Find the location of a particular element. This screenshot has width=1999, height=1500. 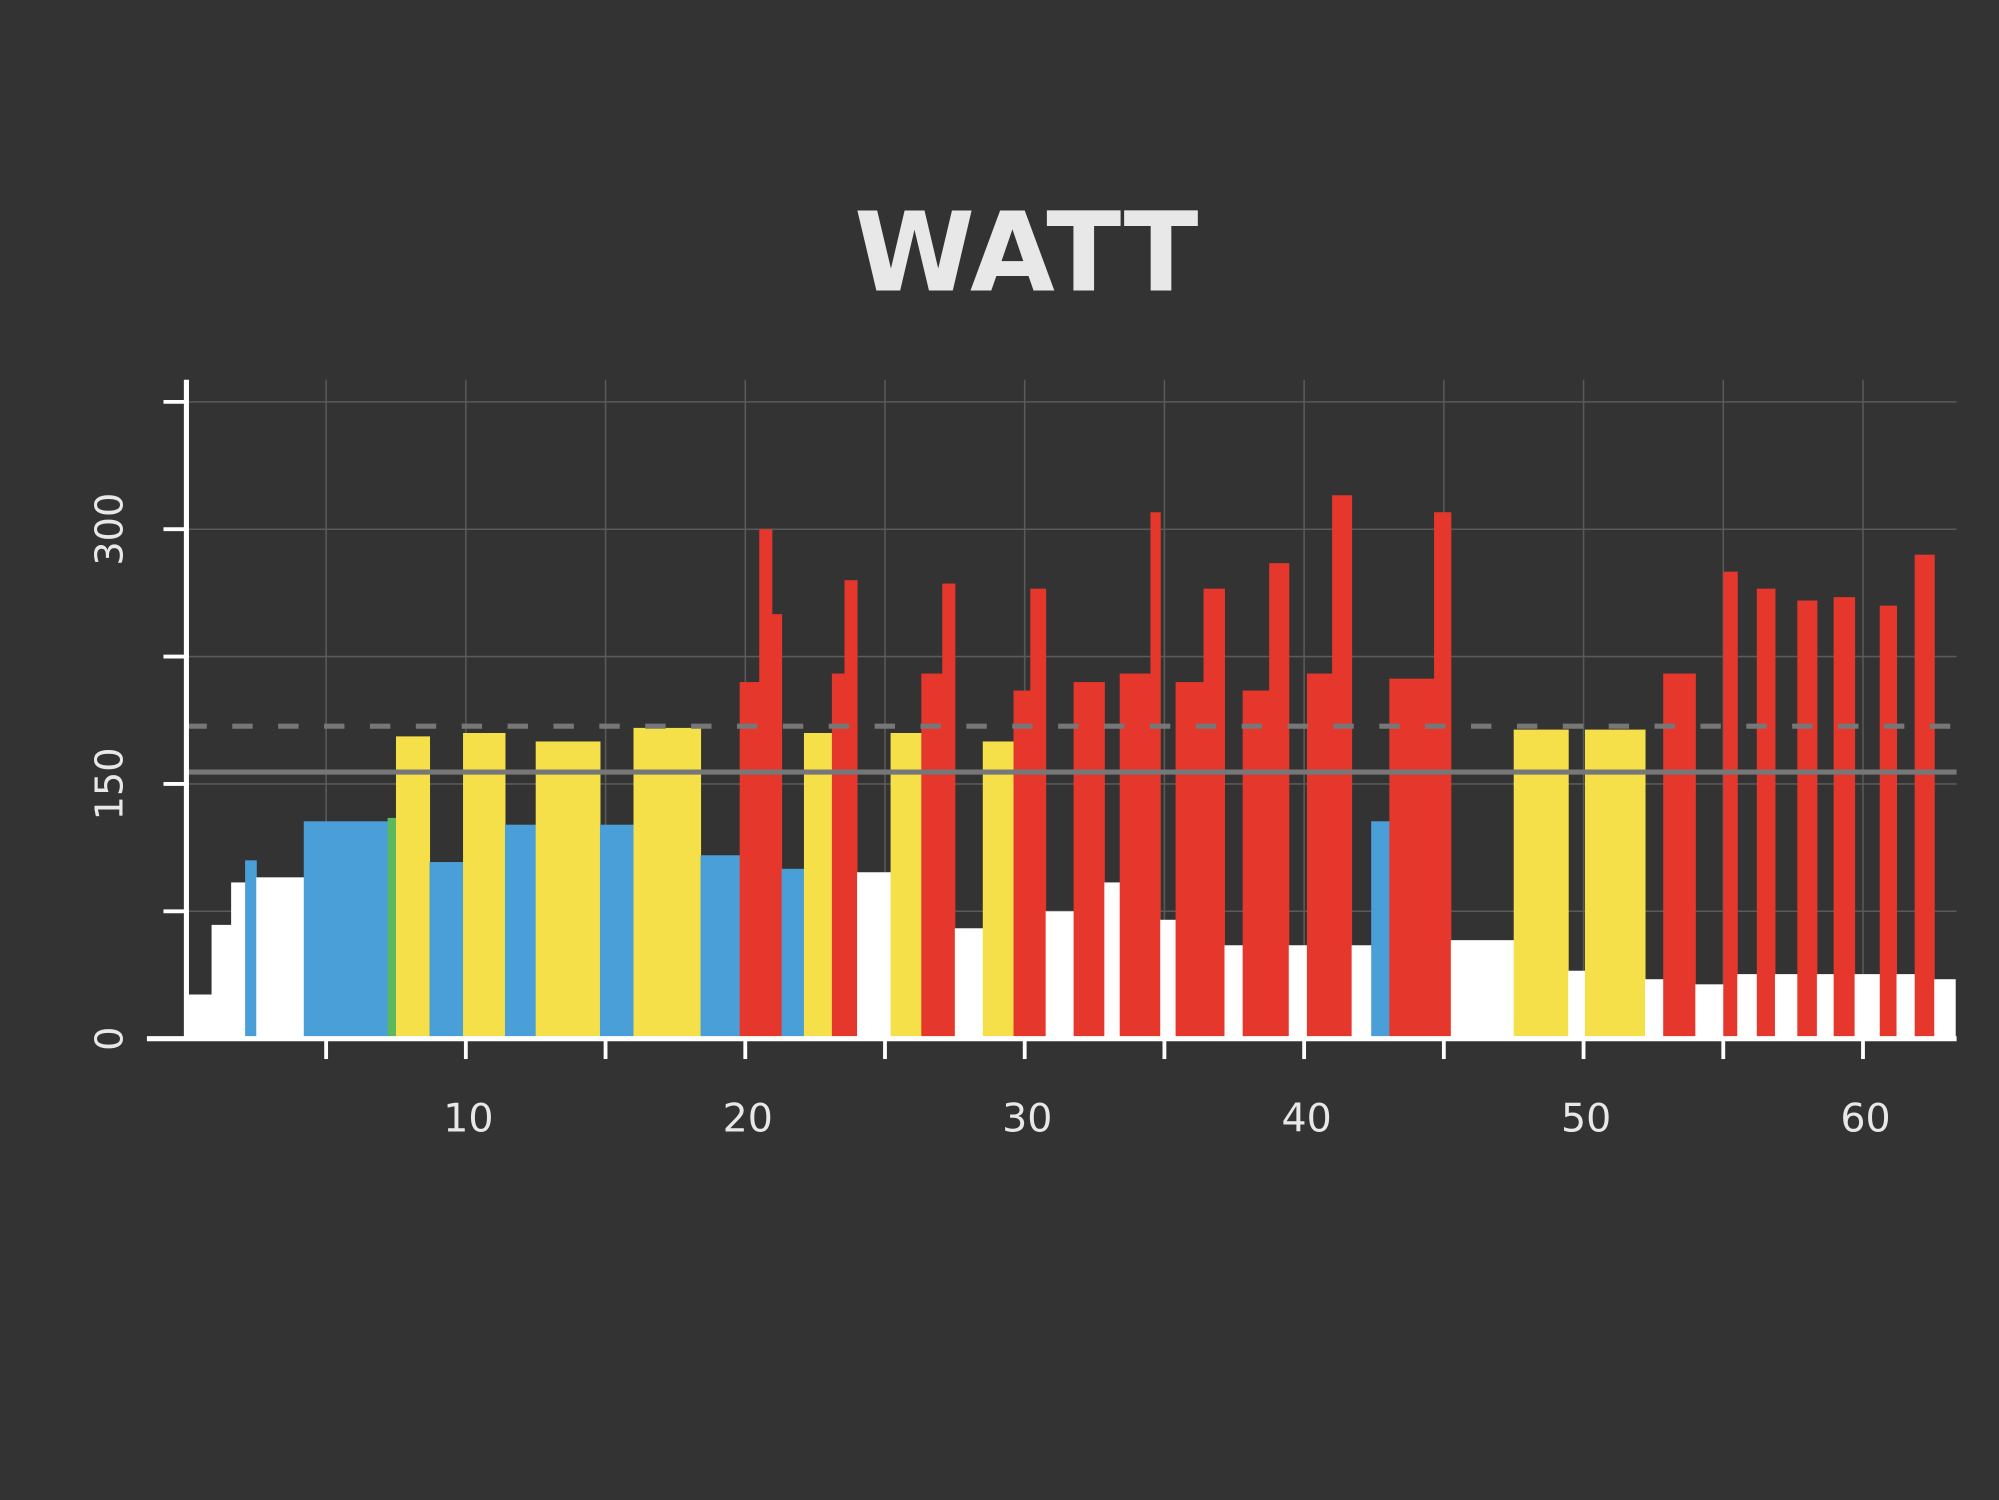

x-tick-label: 20 is located at coordinates (748, 1119).